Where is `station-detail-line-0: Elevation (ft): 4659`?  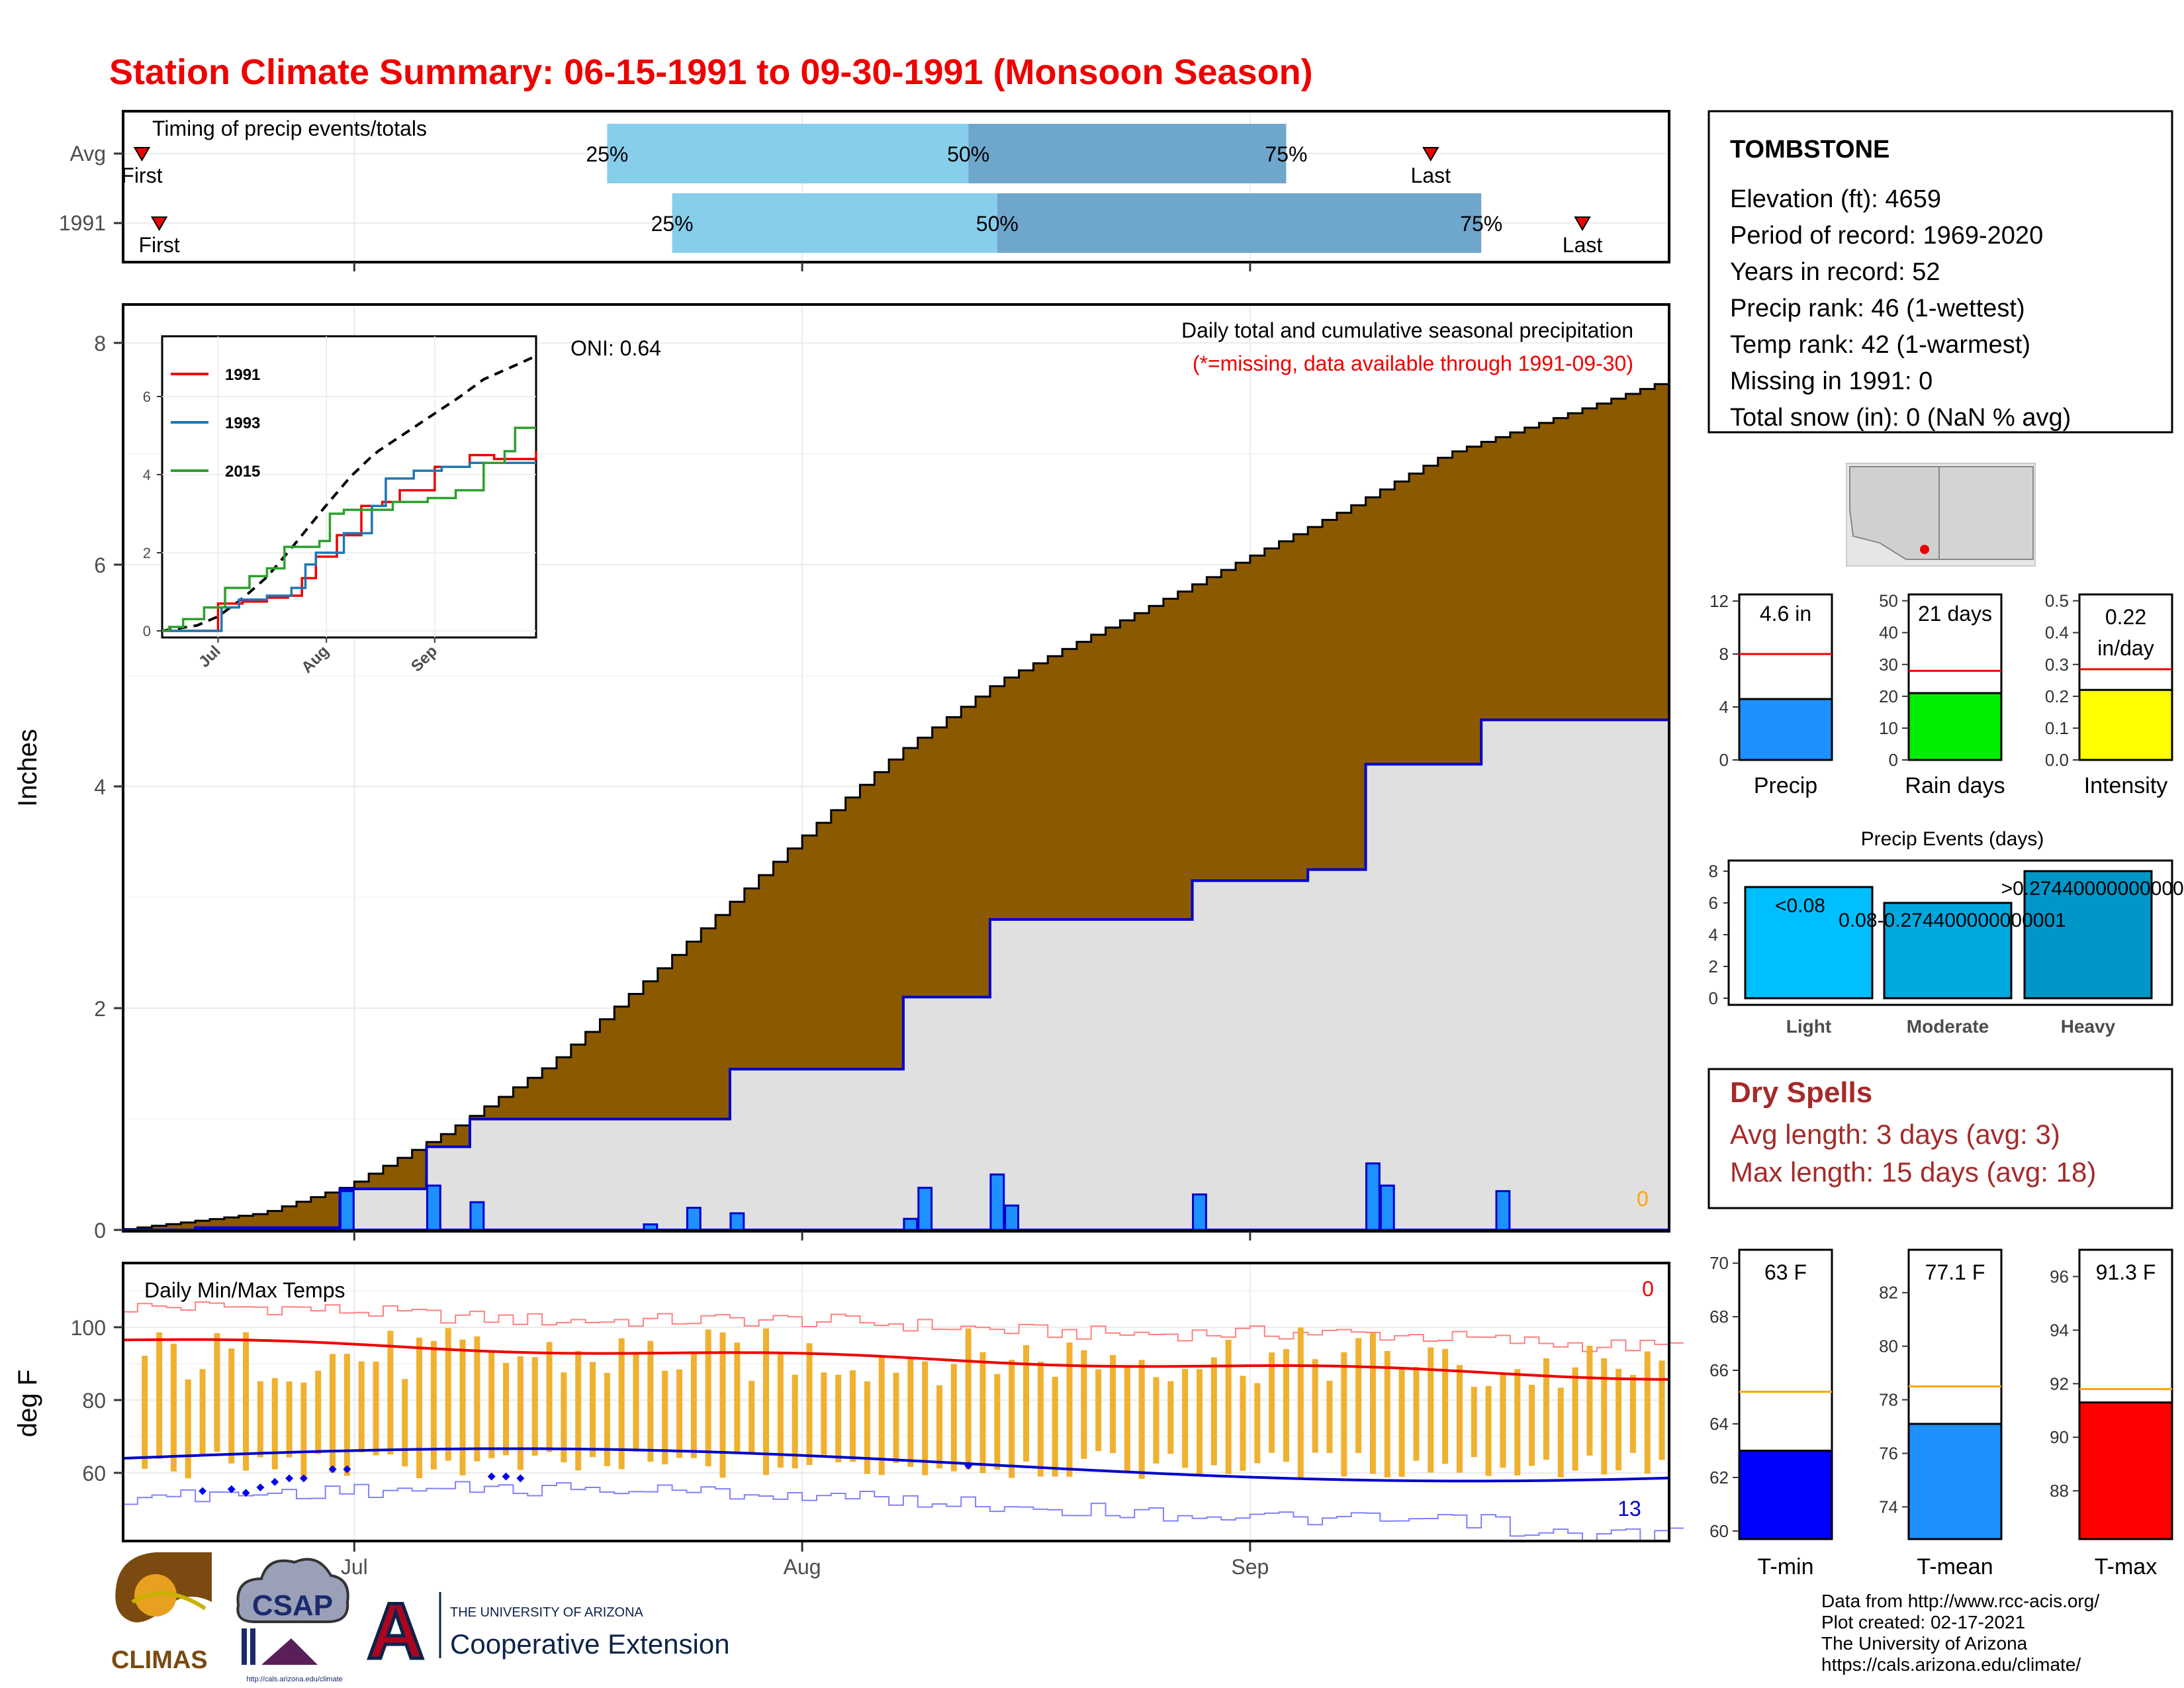
station-detail-line-0: Elevation (ft): 4659 is located at coordinates (1835, 199).